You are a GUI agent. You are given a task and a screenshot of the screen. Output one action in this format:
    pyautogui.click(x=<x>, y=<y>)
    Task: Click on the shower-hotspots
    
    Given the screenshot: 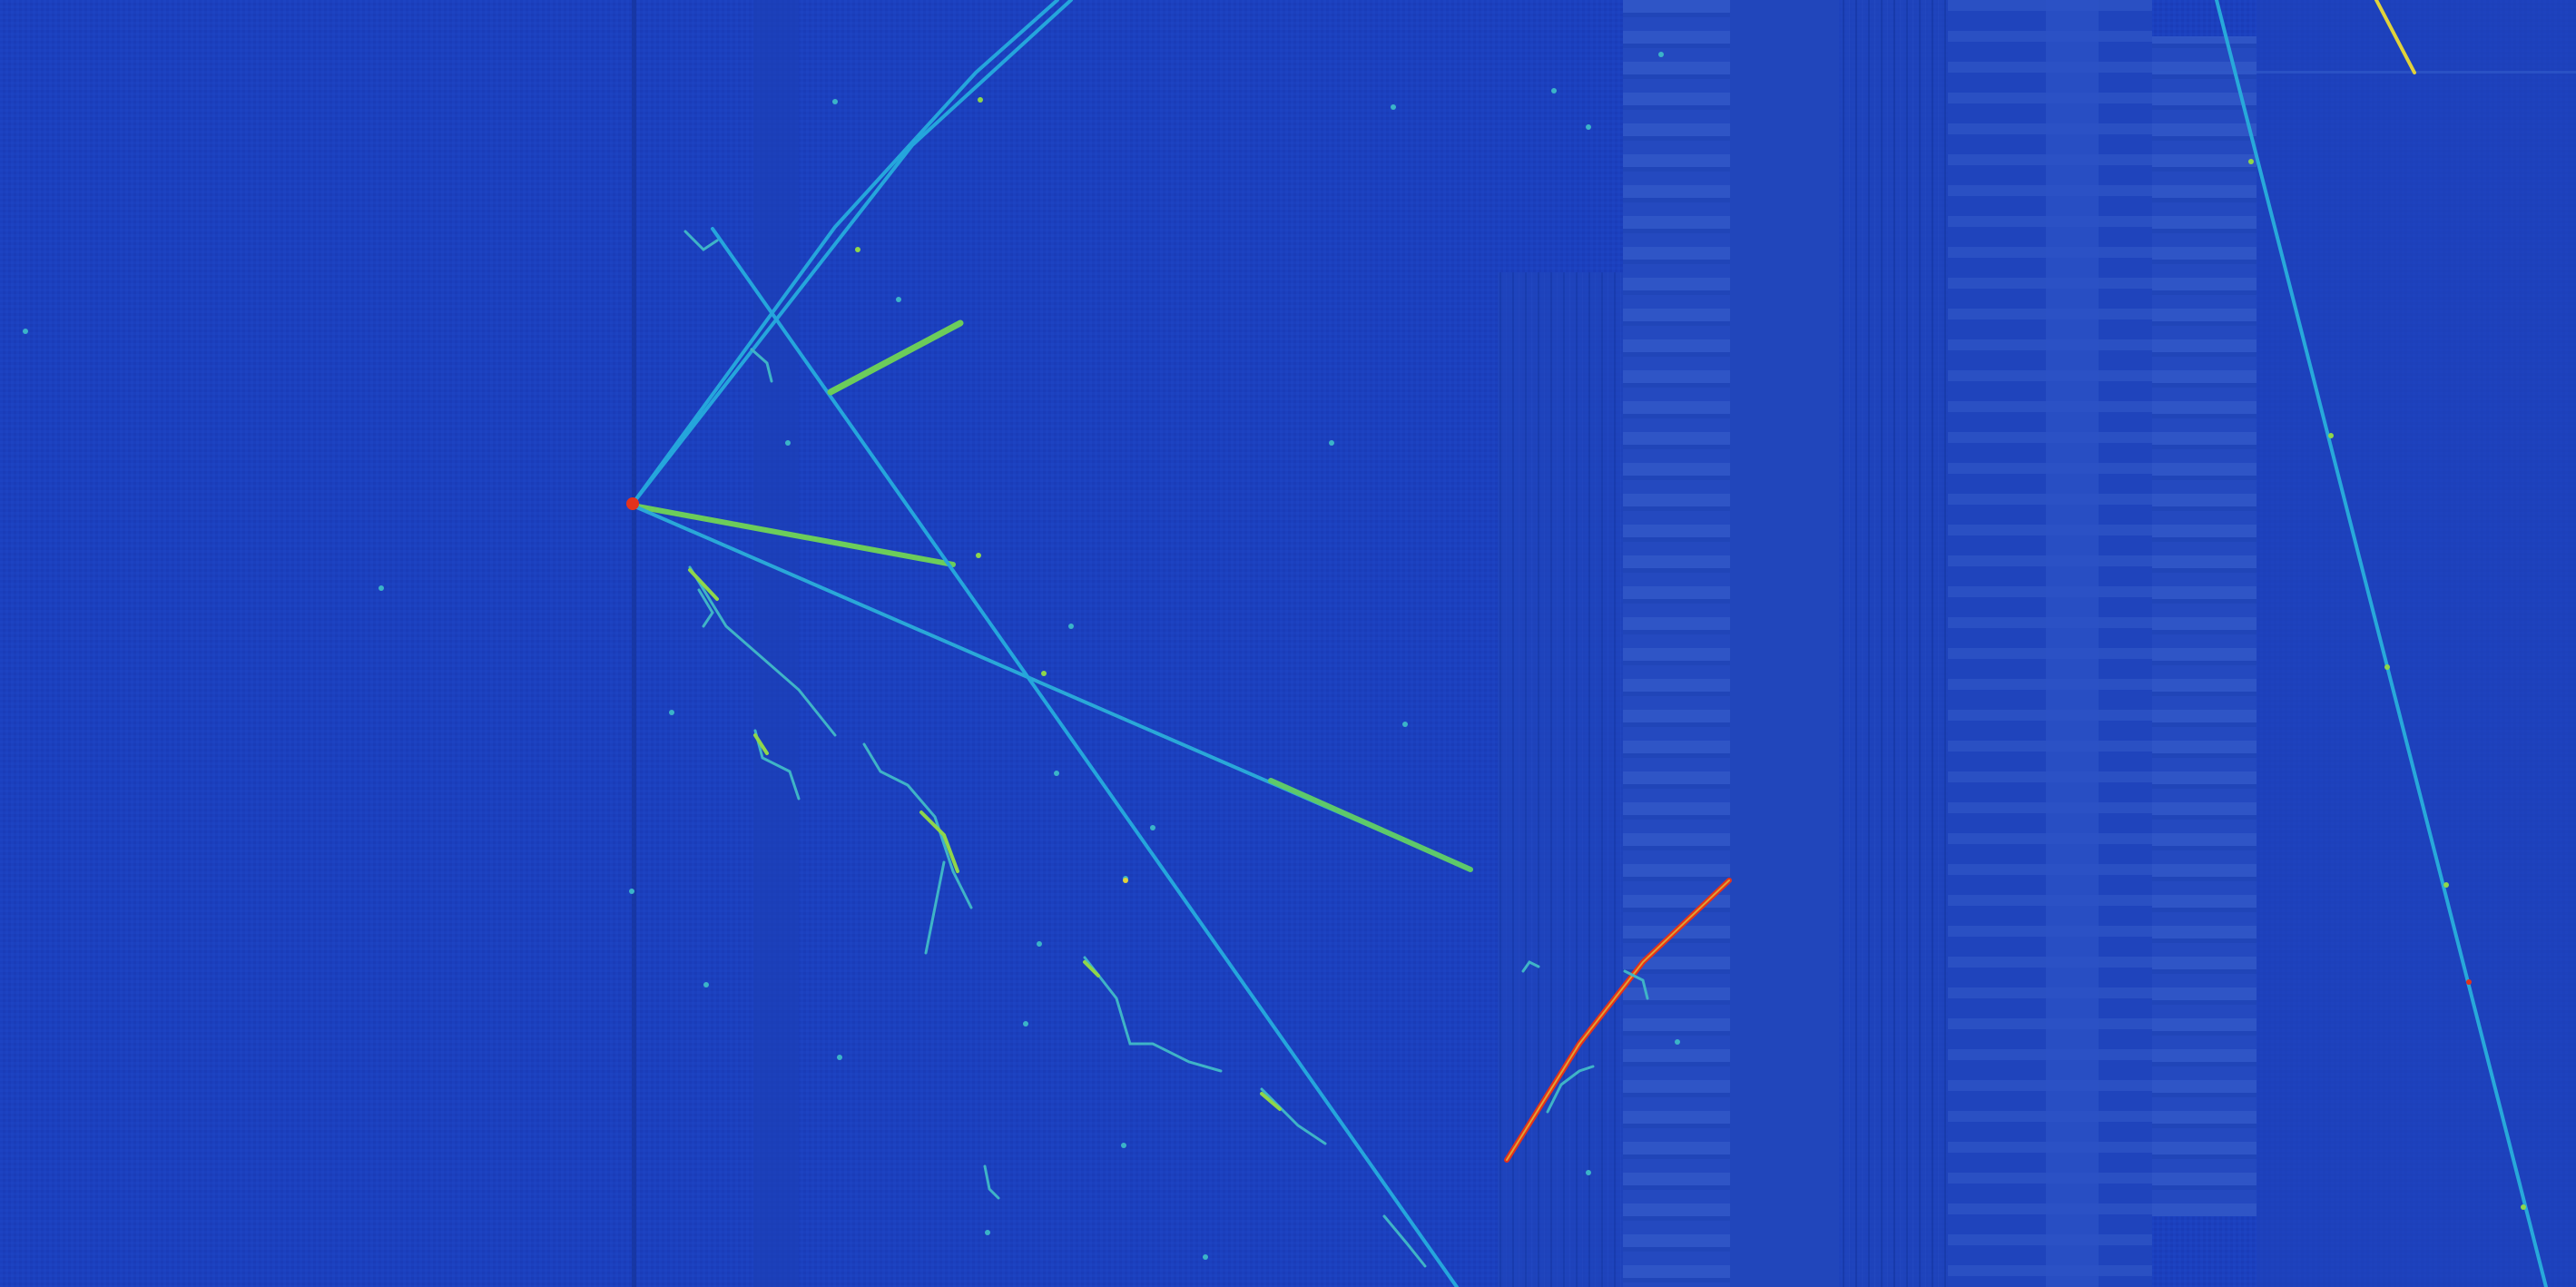 What is the action you would take?
    pyautogui.click(x=985, y=839)
    